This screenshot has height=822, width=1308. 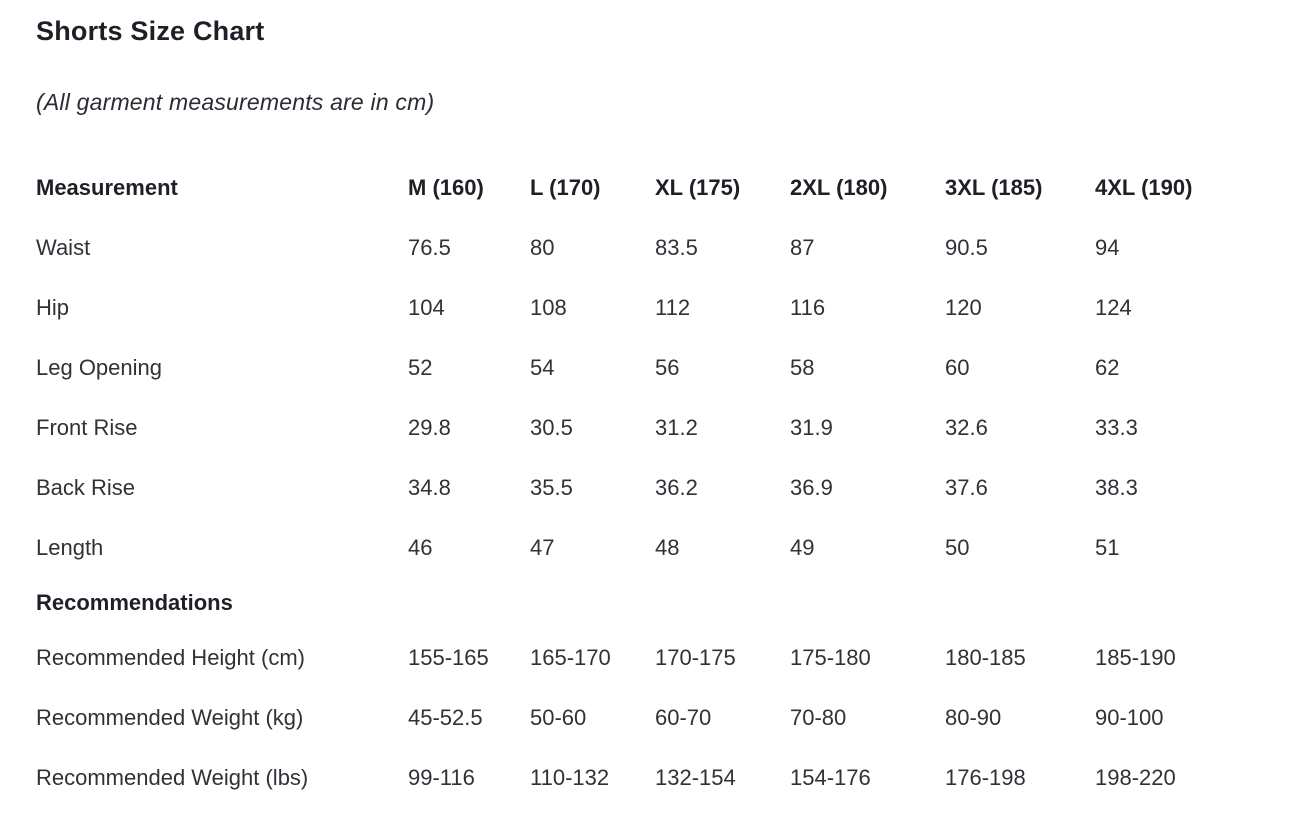 What do you see at coordinates (170, 657) in the screenshot?
I see `row-label: Recommended Height (cm)` at bounding box center [170, 657].